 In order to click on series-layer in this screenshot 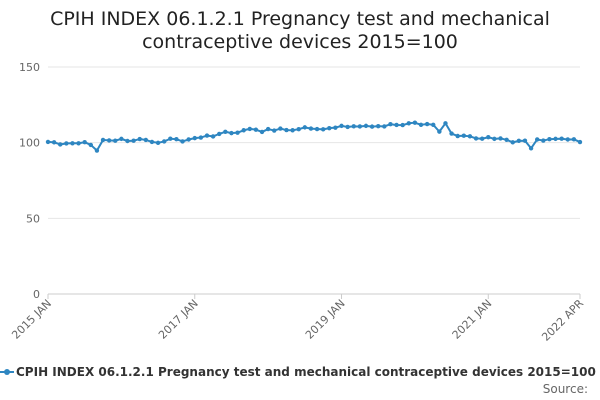, I will do `click(314, 136)`.